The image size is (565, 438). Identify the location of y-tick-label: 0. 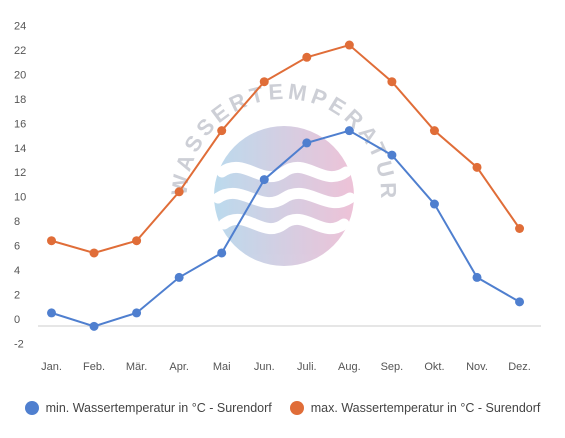
(17, 320).